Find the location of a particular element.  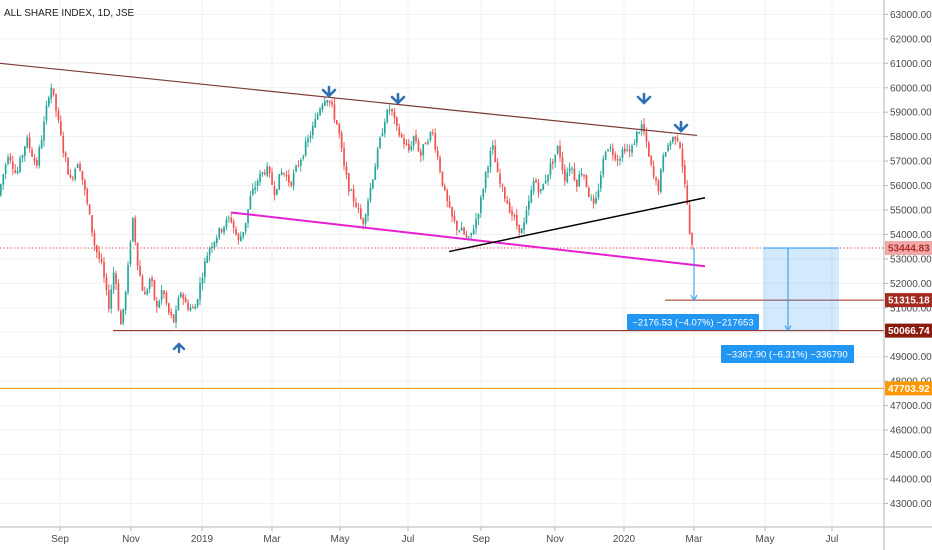

resistance-trendline is located at coordinates (349, 99).